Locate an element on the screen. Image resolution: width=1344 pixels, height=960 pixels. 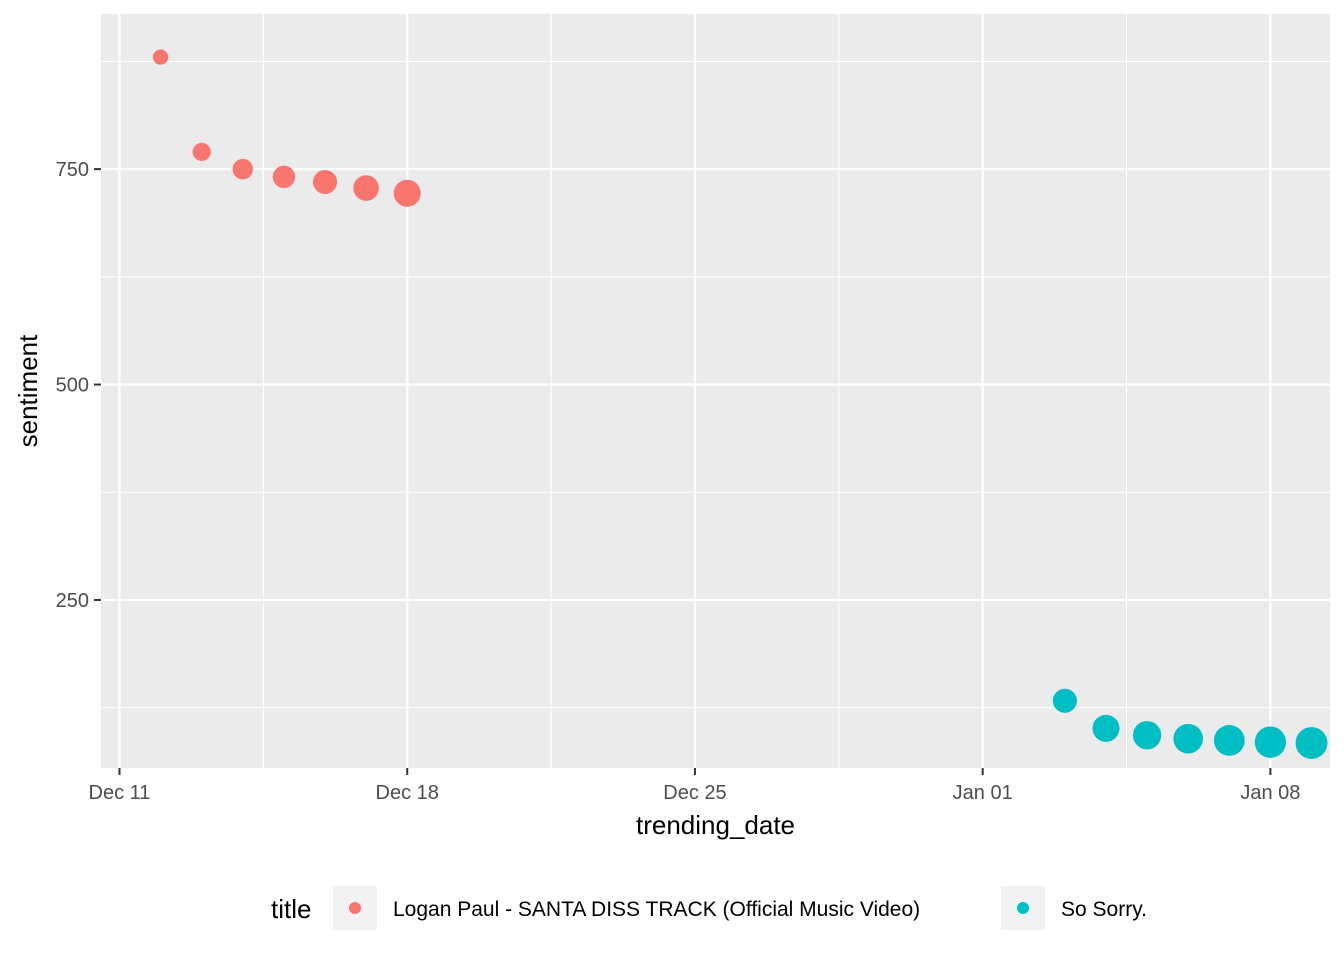
legend-dot-logan-paul is located at coordinates (355, 908).